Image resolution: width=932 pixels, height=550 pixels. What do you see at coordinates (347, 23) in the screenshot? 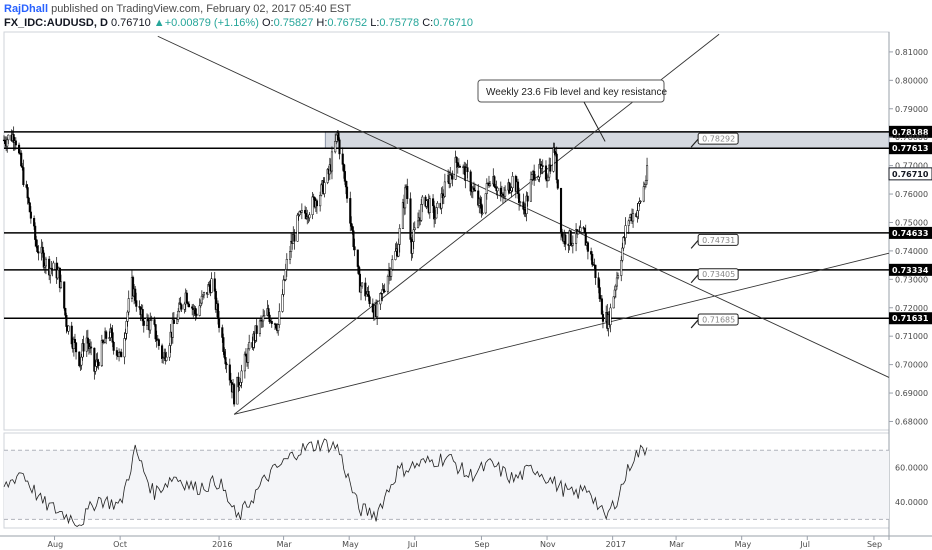
I see `high-value: 0.76752` at bounding box center [347, 23].